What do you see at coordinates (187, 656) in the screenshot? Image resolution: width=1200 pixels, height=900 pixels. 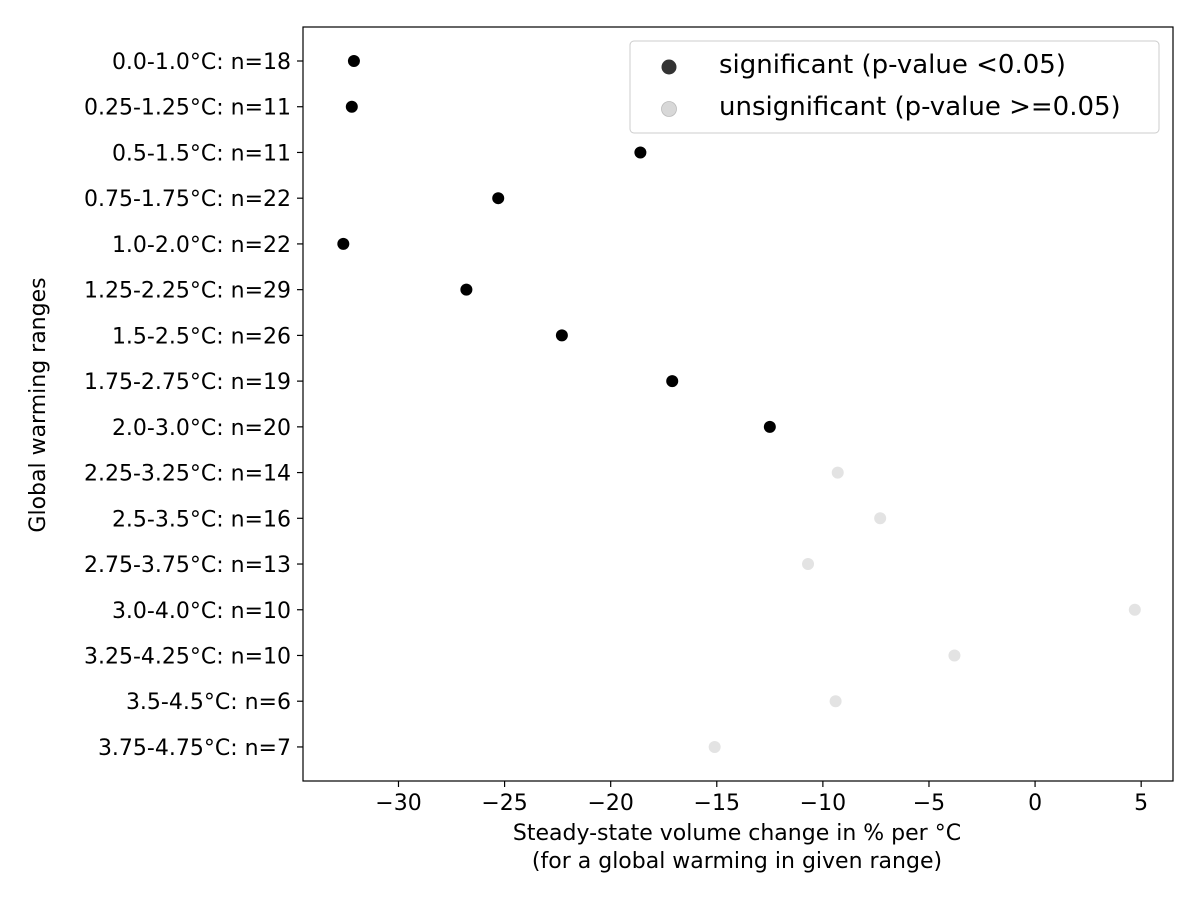 I see `y-tick-label: 3.25-4.25°C: n=10` at bounding box center [187, 656].